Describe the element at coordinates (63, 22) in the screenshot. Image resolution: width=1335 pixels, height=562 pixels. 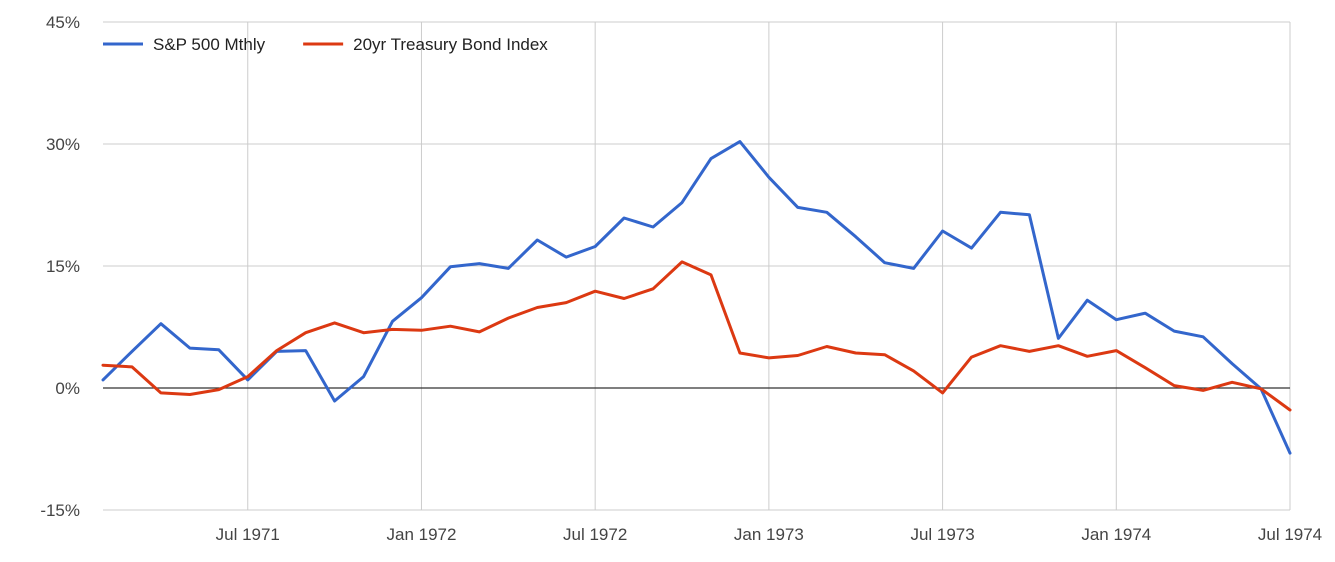
I see `y-tick-label: 45%` at that location.